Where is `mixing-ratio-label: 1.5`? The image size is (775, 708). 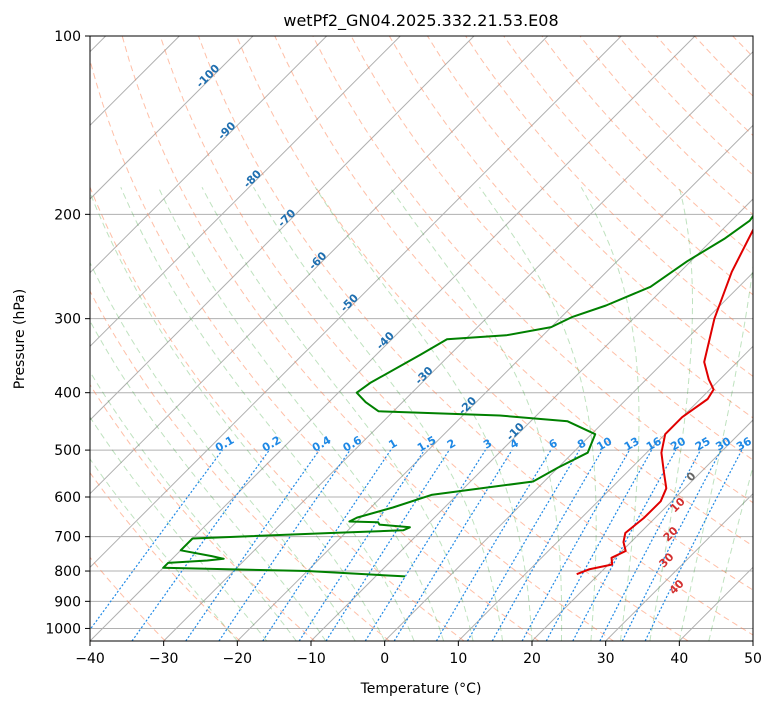 mixing-ratio-label: 1.5 is located at coordinates (426, 444).